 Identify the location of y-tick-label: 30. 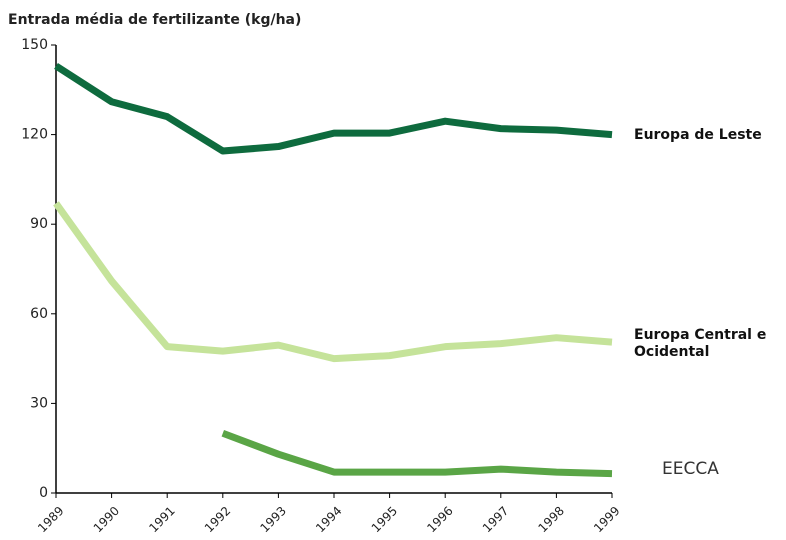
(39, 403).